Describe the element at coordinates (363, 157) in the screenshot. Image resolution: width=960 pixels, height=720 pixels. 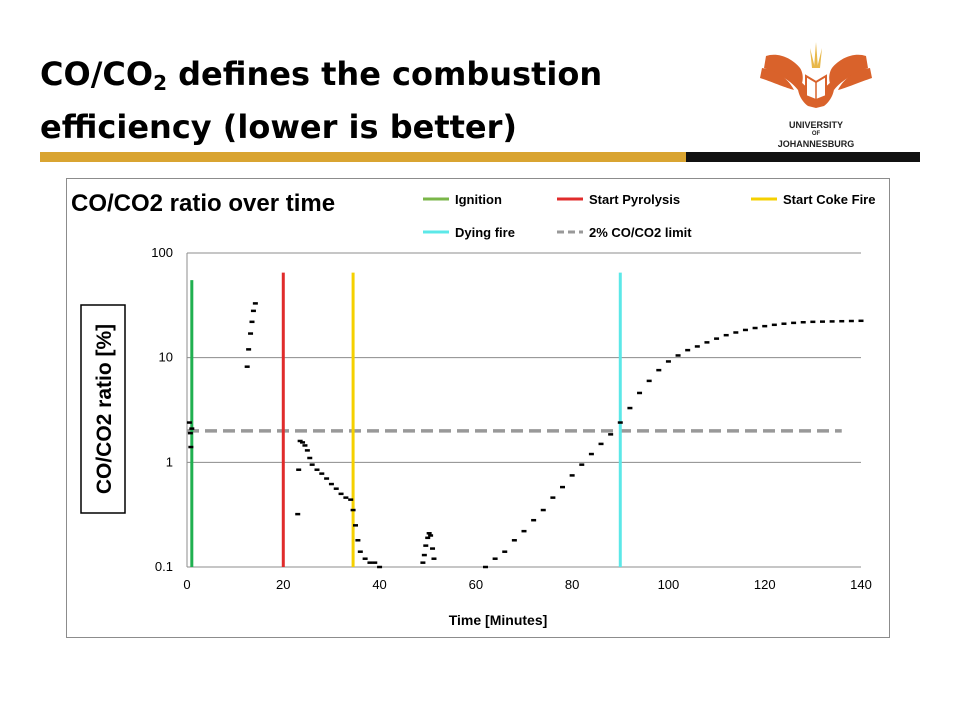
I see `divider-gold-segment` at that location.